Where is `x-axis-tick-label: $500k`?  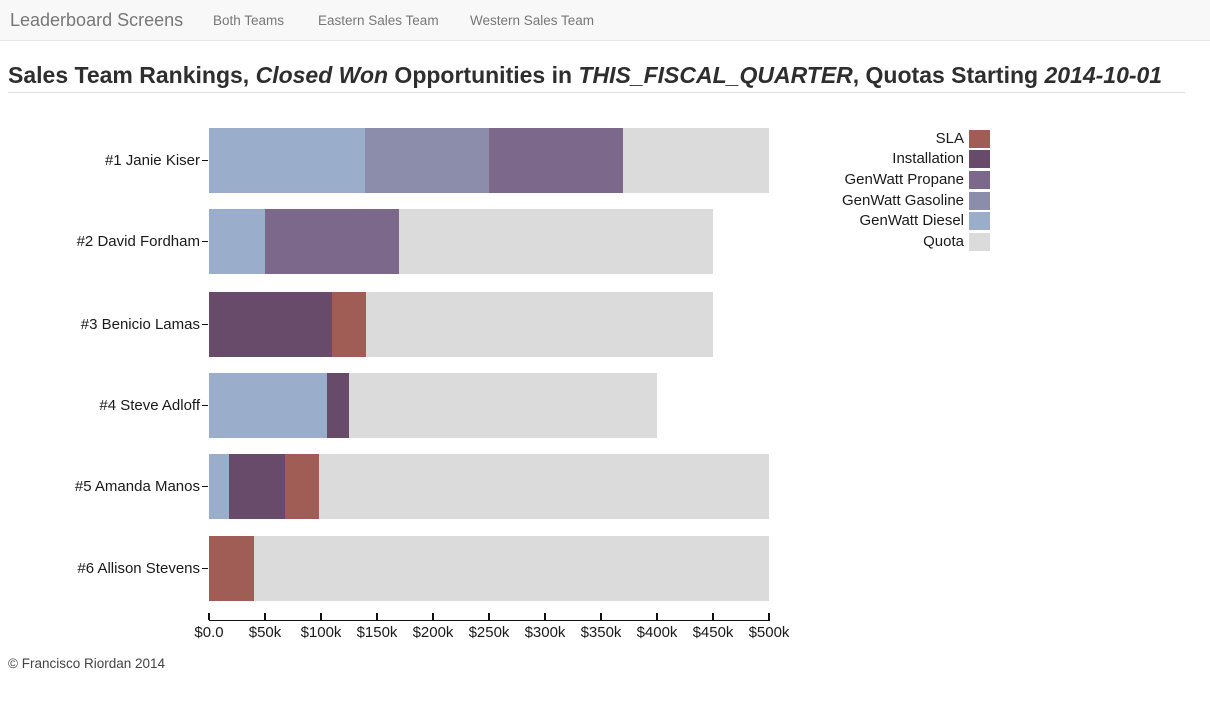
x-axis-tick-label: $500k is located at coordinates (769, 632).